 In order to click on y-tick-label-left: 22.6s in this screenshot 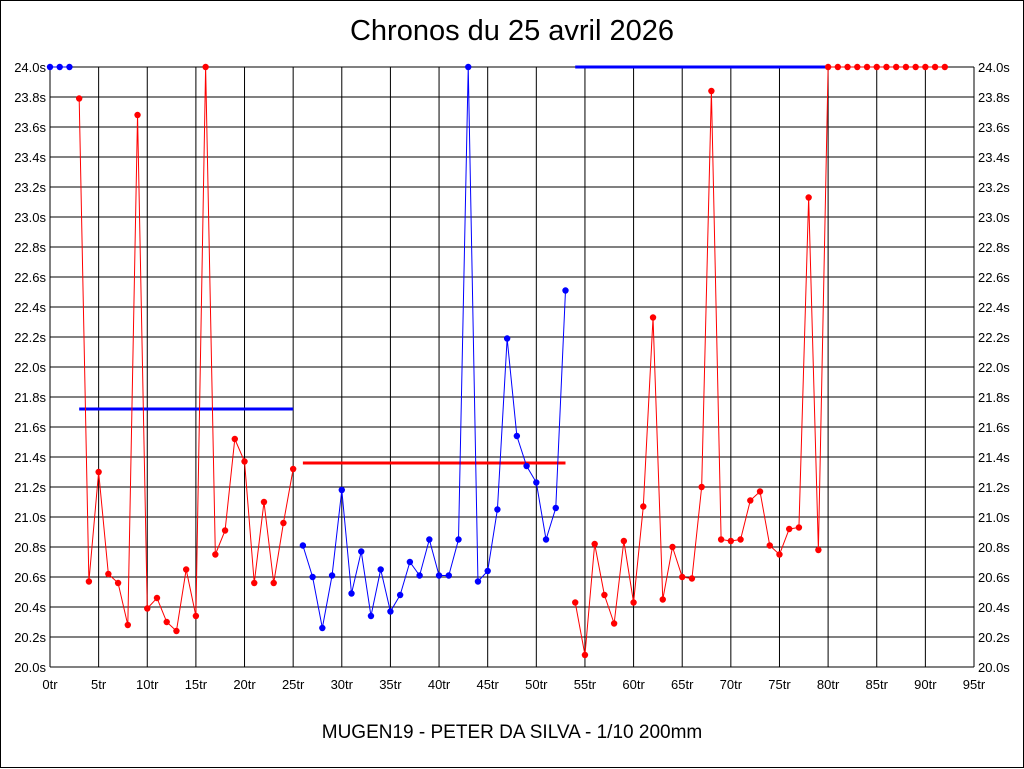, I will do `click(30, 277)`.